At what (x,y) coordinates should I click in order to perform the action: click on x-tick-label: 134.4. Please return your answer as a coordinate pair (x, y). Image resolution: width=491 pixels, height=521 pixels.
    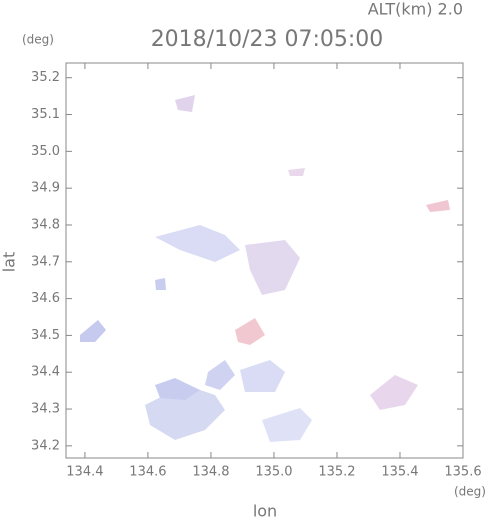
    Looking at the image, I should click on (84, 472).